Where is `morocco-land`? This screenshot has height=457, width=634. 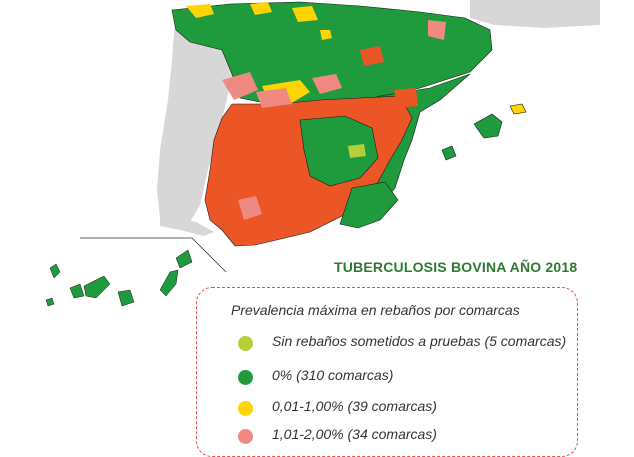 morocco-land is located at coordinates (187, 226).